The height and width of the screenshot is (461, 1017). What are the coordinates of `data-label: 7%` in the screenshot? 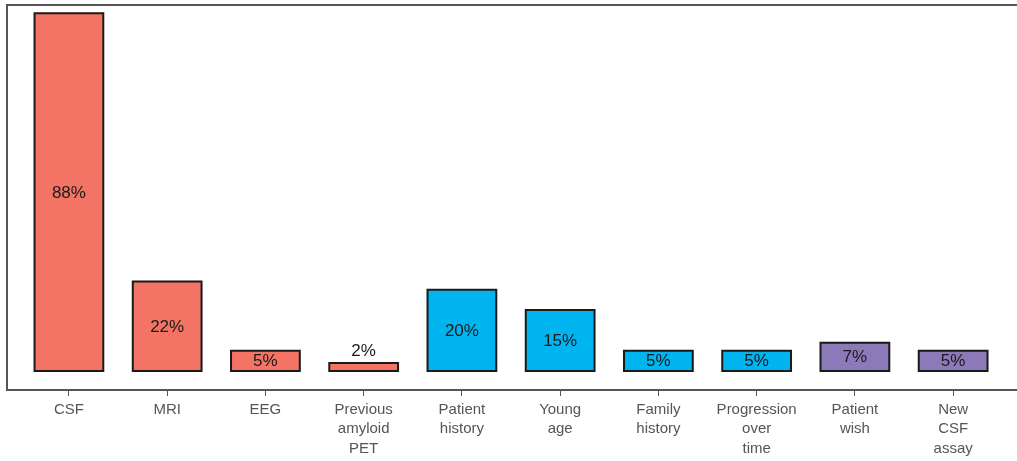 It's located at (855, 357).